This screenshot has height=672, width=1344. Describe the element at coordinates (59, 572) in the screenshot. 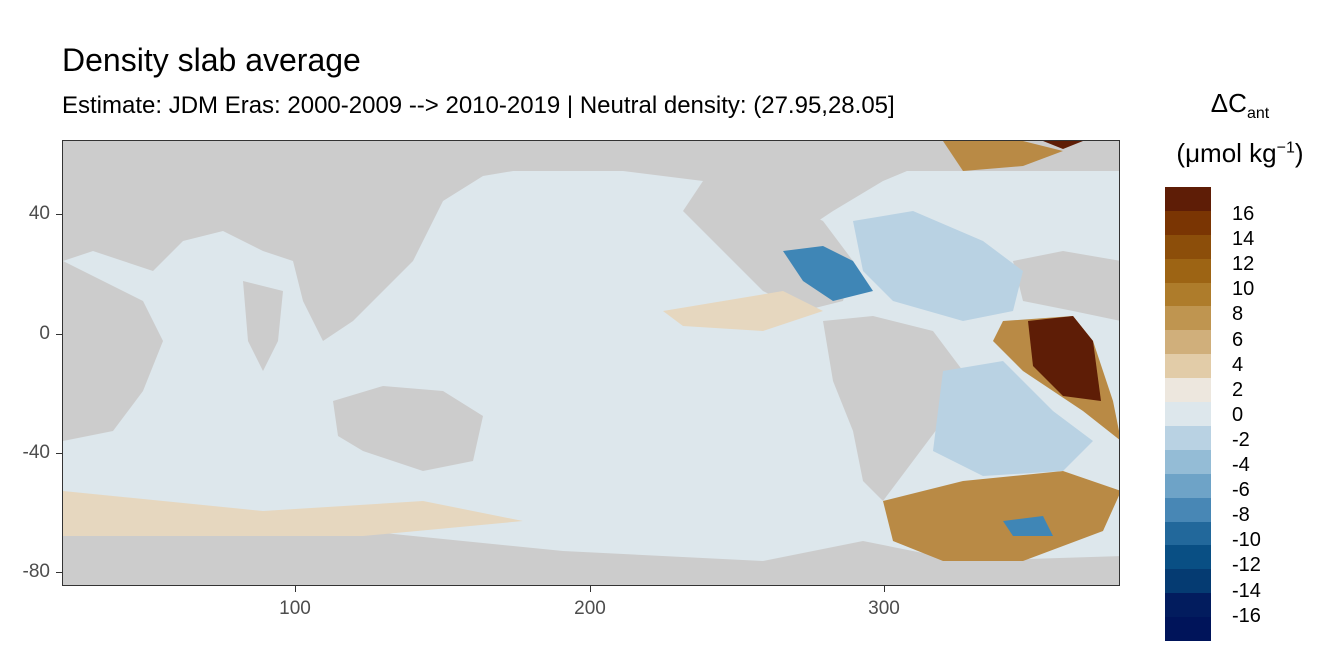

I see `y-tick-neg80` at that location.